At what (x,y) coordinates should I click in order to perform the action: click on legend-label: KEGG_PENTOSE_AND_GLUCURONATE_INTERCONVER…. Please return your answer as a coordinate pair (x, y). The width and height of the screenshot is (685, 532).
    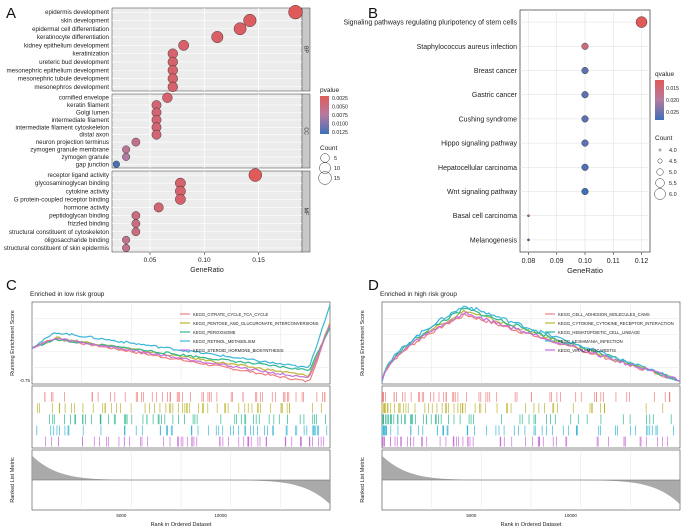
    Looking at the image, I should click on (256, 323).